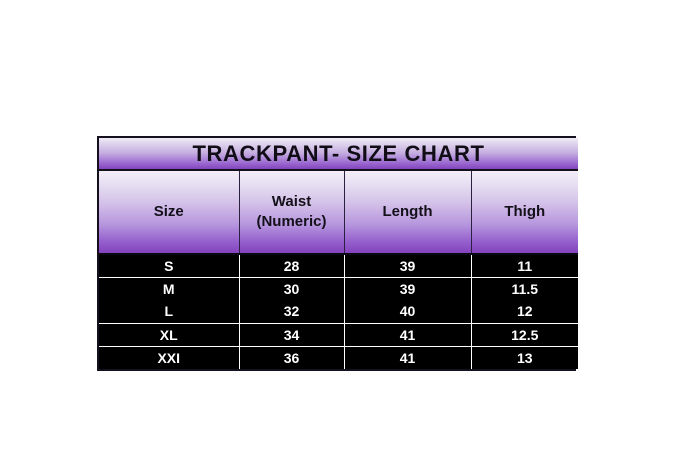 This screenshot has width=694, height=462. I want to click on cell-thigh: 13, so click(525, 357).